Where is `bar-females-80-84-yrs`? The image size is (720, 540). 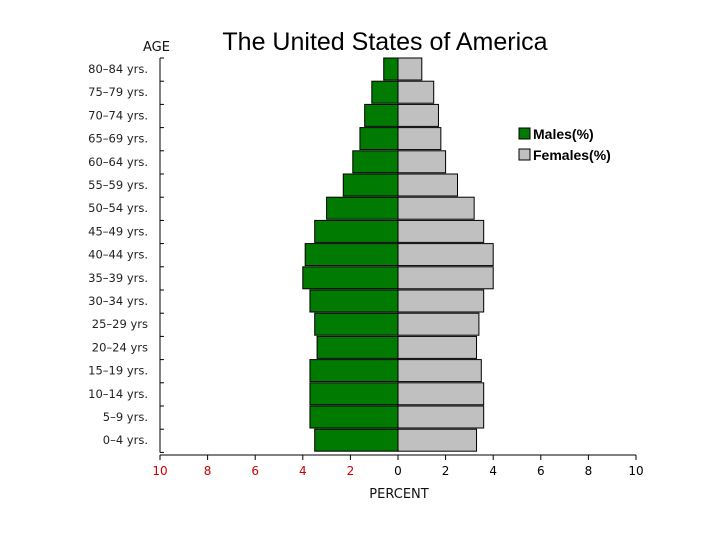
bar-females-80-84-yrs is located at coordinates (410, 69).